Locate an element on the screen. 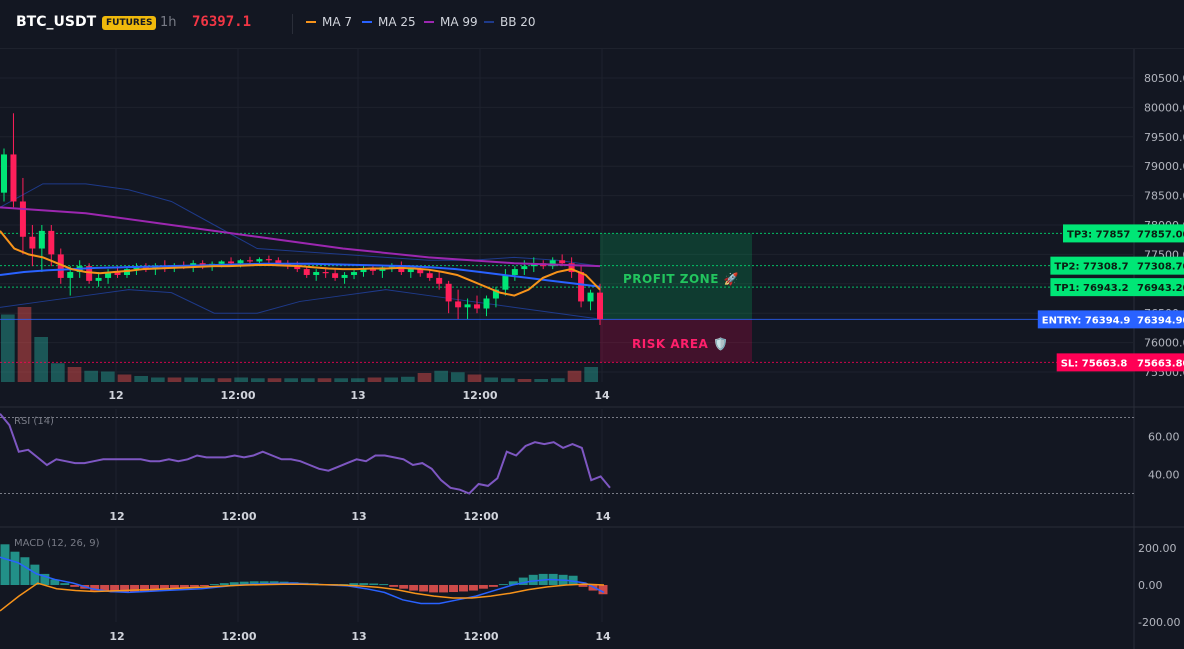 The image size is (1184, 649). rsi-tick-label: 40.00 is located at coordinates (1164, 475).